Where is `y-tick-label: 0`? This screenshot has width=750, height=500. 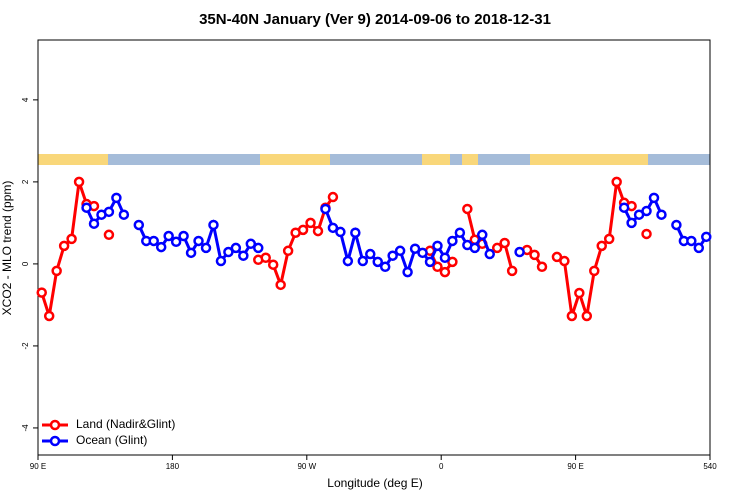
y-tick-label: 0 is located at coordinates (25, 263).